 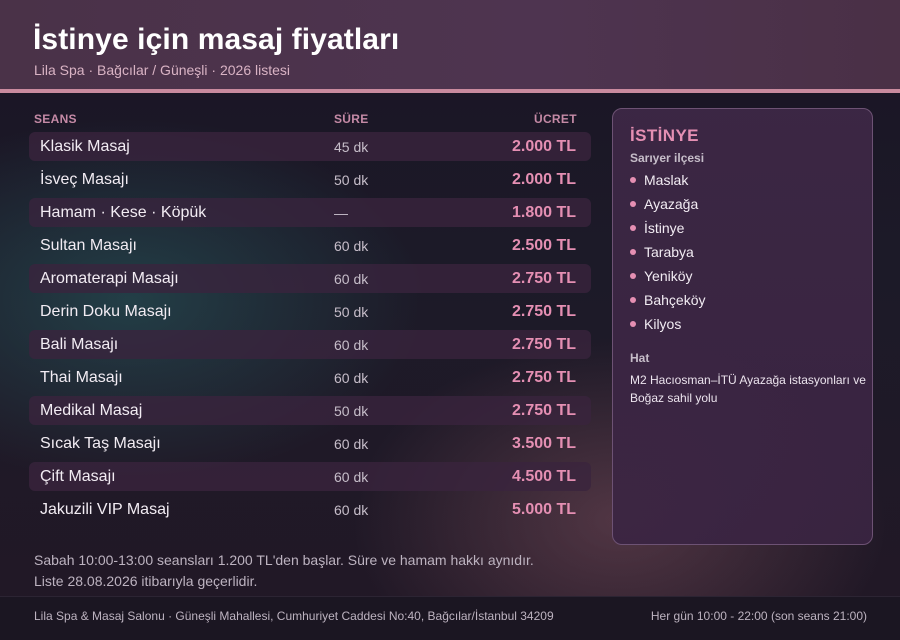 I want to click on table-row: İsveç Masajı 50 dk 2.000 TL, so click(x=310, y=179).